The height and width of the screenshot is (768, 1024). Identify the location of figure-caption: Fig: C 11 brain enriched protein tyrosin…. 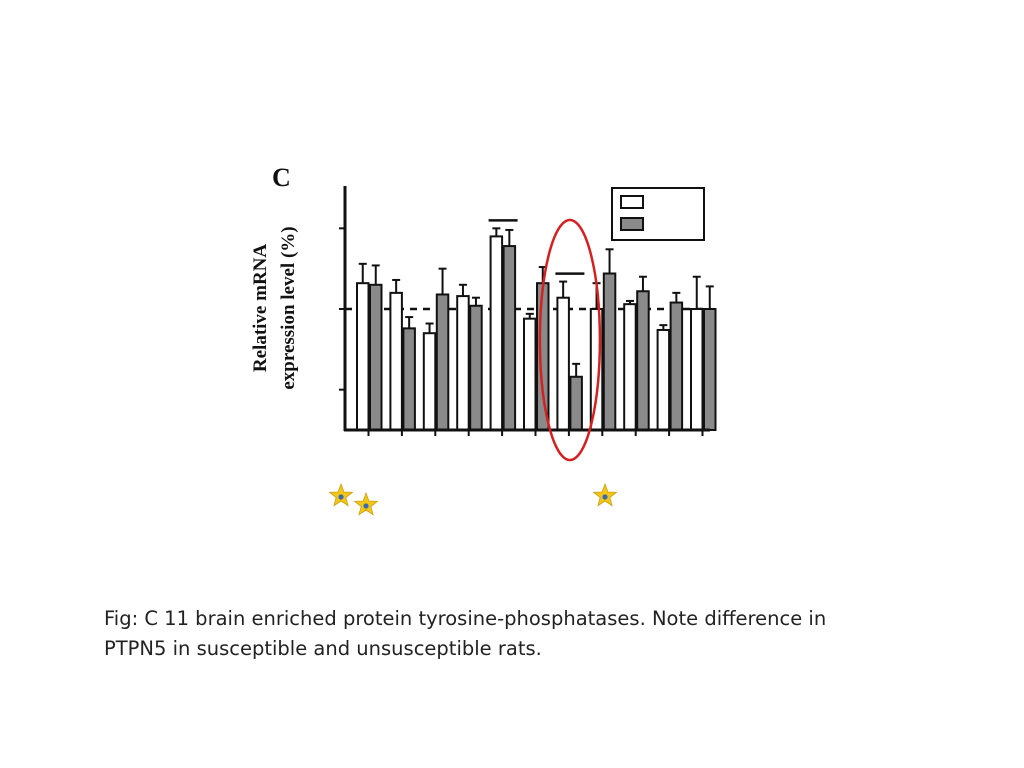
(504, 634).